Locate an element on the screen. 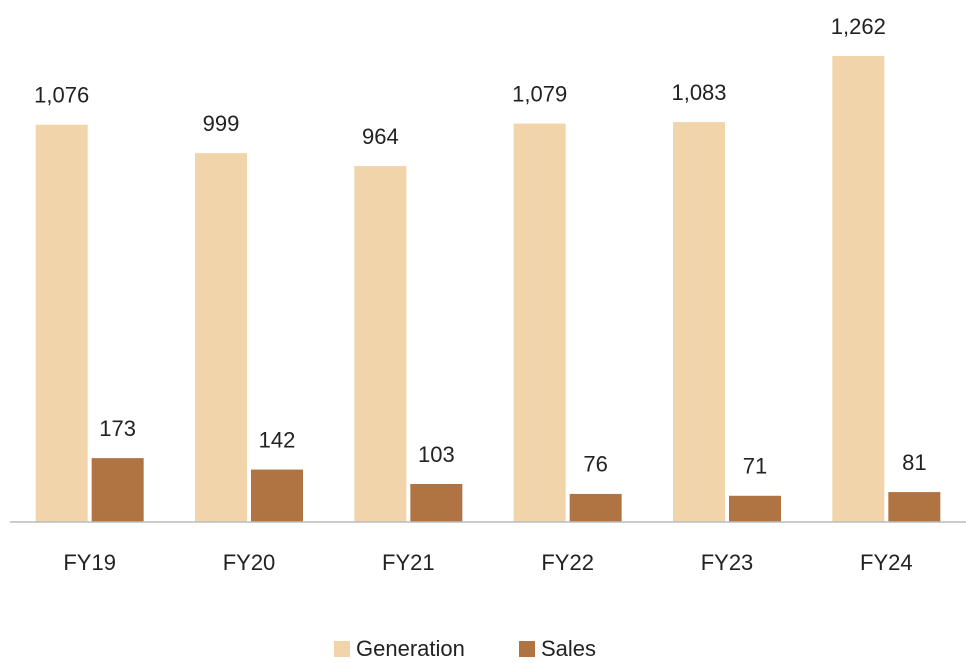 This screenshot has height=663, width=966. x-tick-label: FY20 is located at coordinates (249, 562).